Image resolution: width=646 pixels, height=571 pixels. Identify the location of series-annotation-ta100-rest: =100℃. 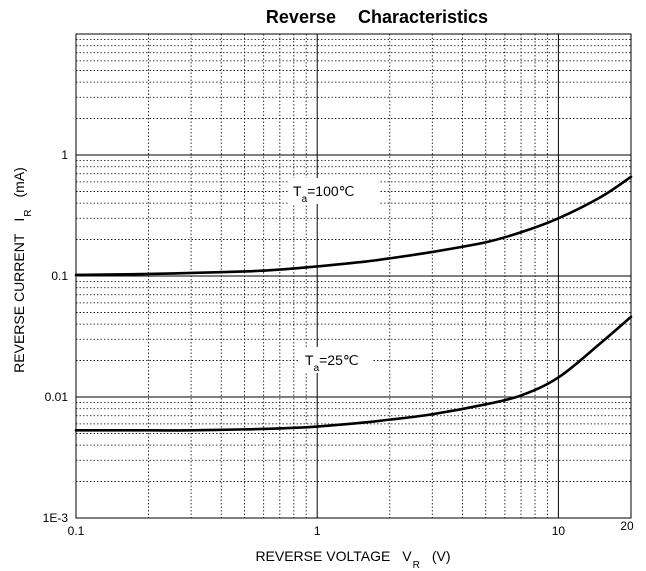
(330, 191).